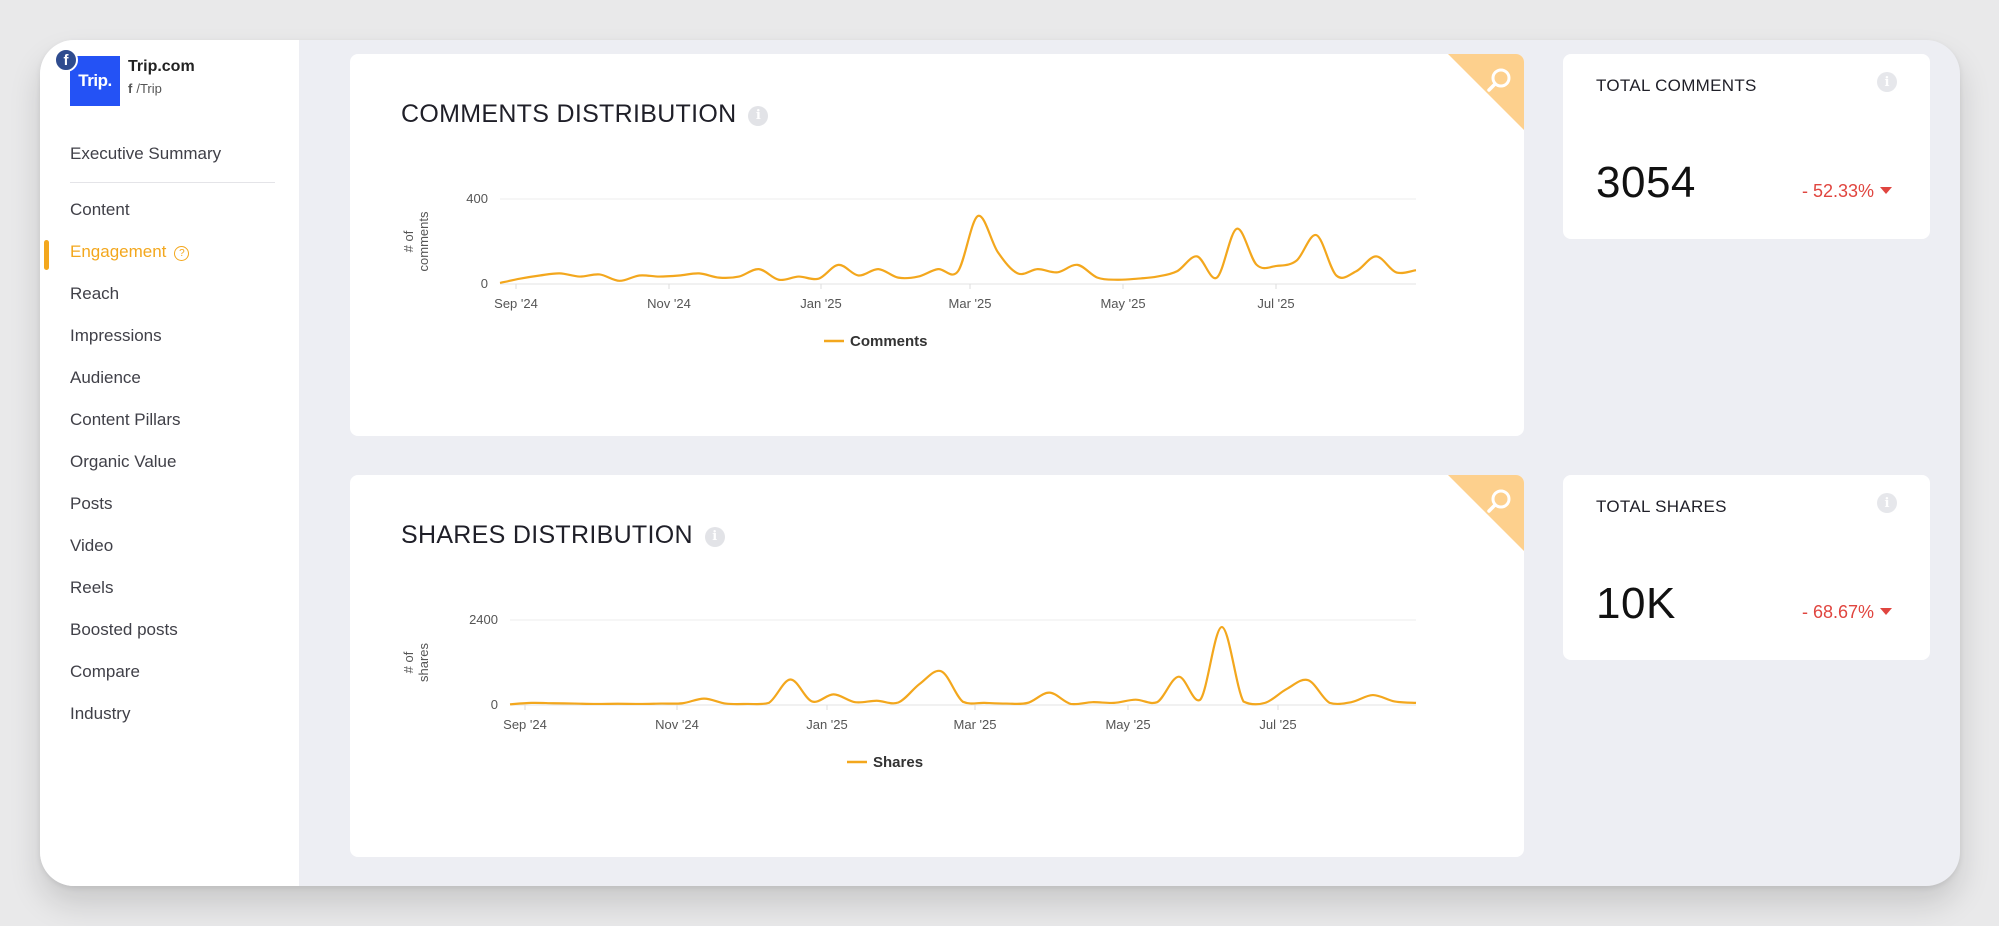 This screenshot has width=1999, height=926. What do you see at coordinates (477, 198) in the screenshot?
I see `y-tick-label: 400` at bounding box center [477, 198].